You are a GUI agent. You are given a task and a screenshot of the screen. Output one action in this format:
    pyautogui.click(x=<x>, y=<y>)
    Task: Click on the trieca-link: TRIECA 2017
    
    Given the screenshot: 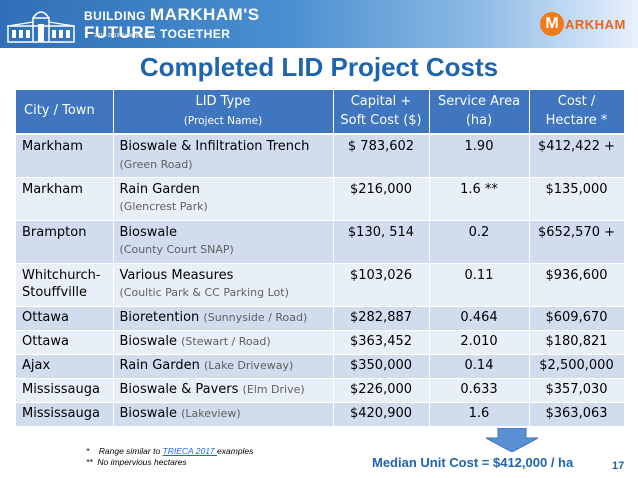 What is the action you would take?
    pyautogui.click(x=190, y=451)
    